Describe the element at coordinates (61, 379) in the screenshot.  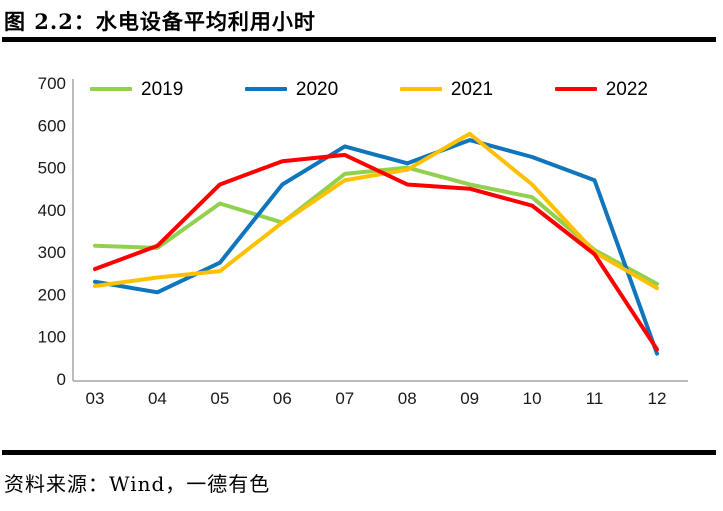
I see `y-tick-label: 0` at that location.